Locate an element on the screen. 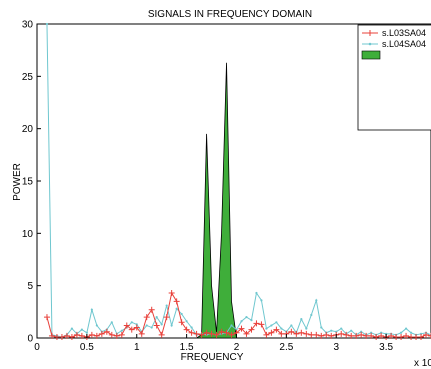 The image size is (431, 369). y-tick-label: 30 is located at coordinates (28, 25).